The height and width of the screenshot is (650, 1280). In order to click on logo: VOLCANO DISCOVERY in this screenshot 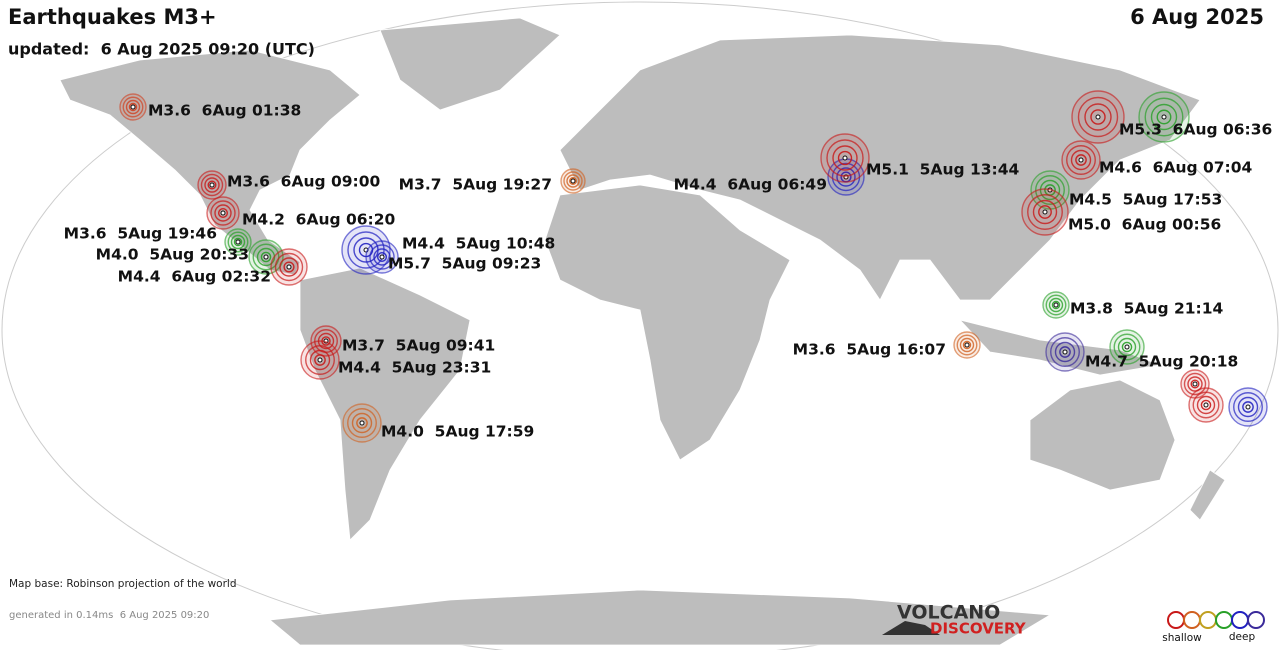, I will do `click(954, 620)`.